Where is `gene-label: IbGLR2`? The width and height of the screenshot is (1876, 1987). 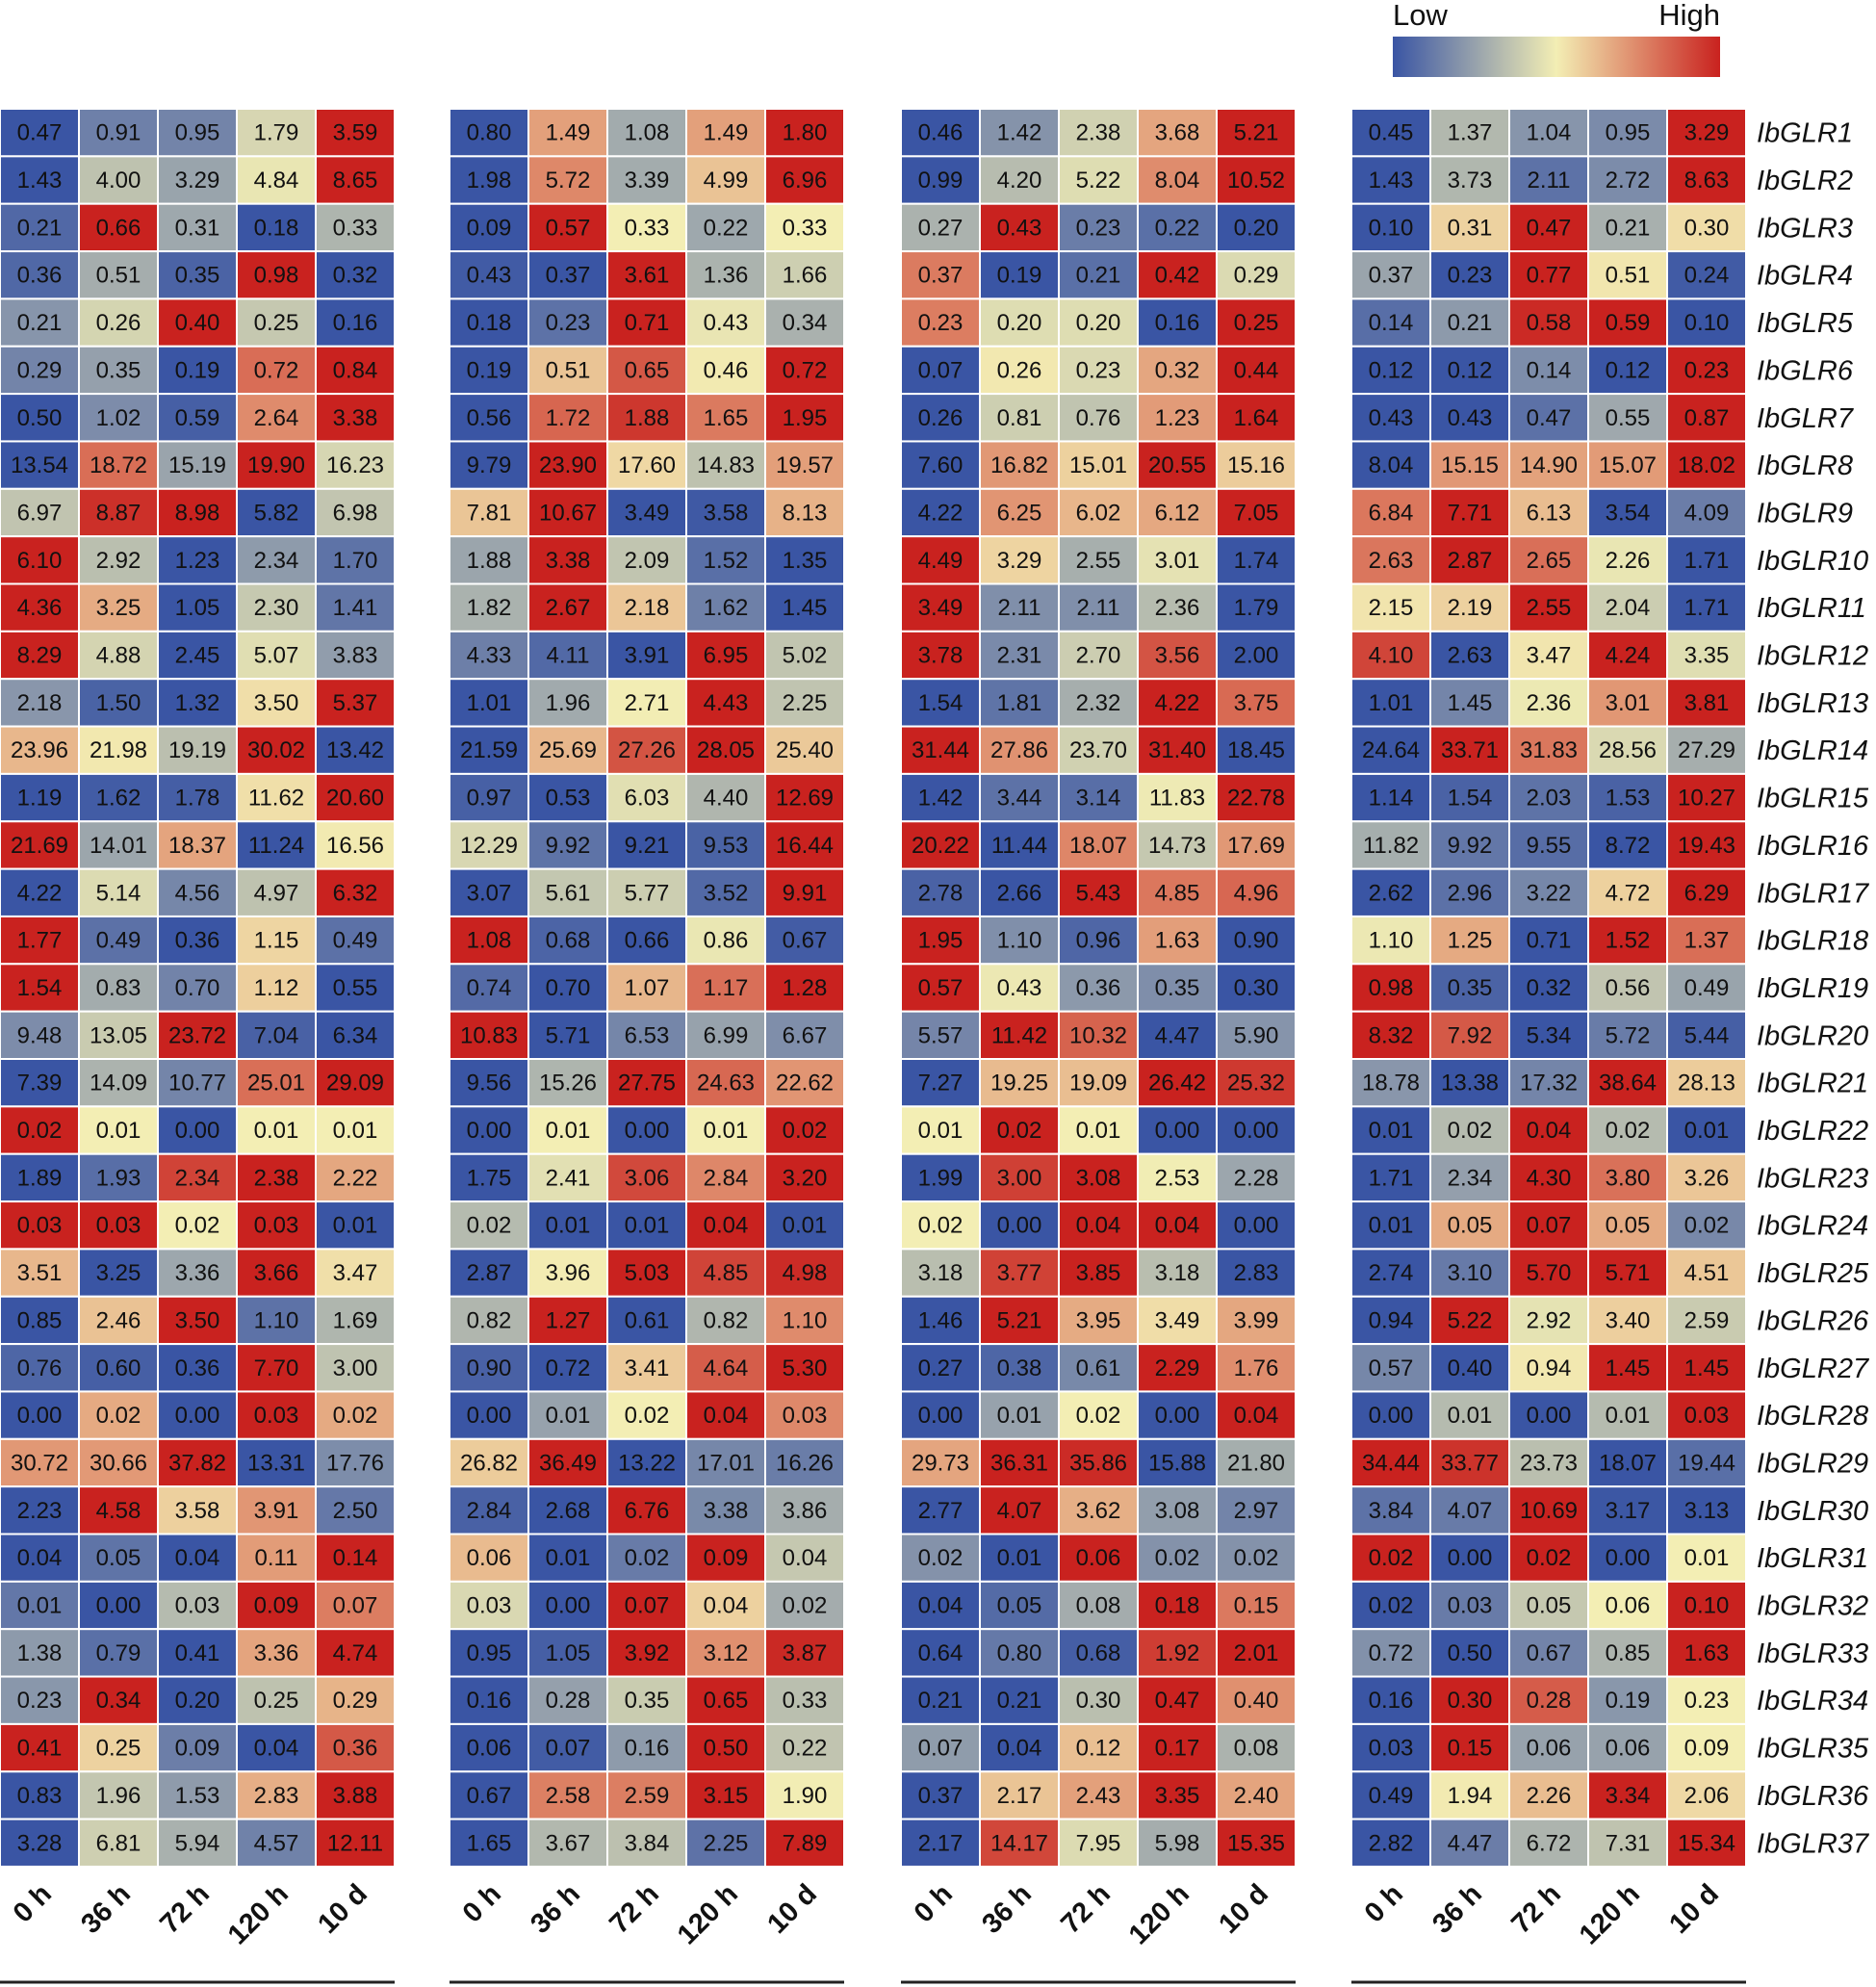
gene-label: IbGLR2 is located at coordinates (1805, 181).